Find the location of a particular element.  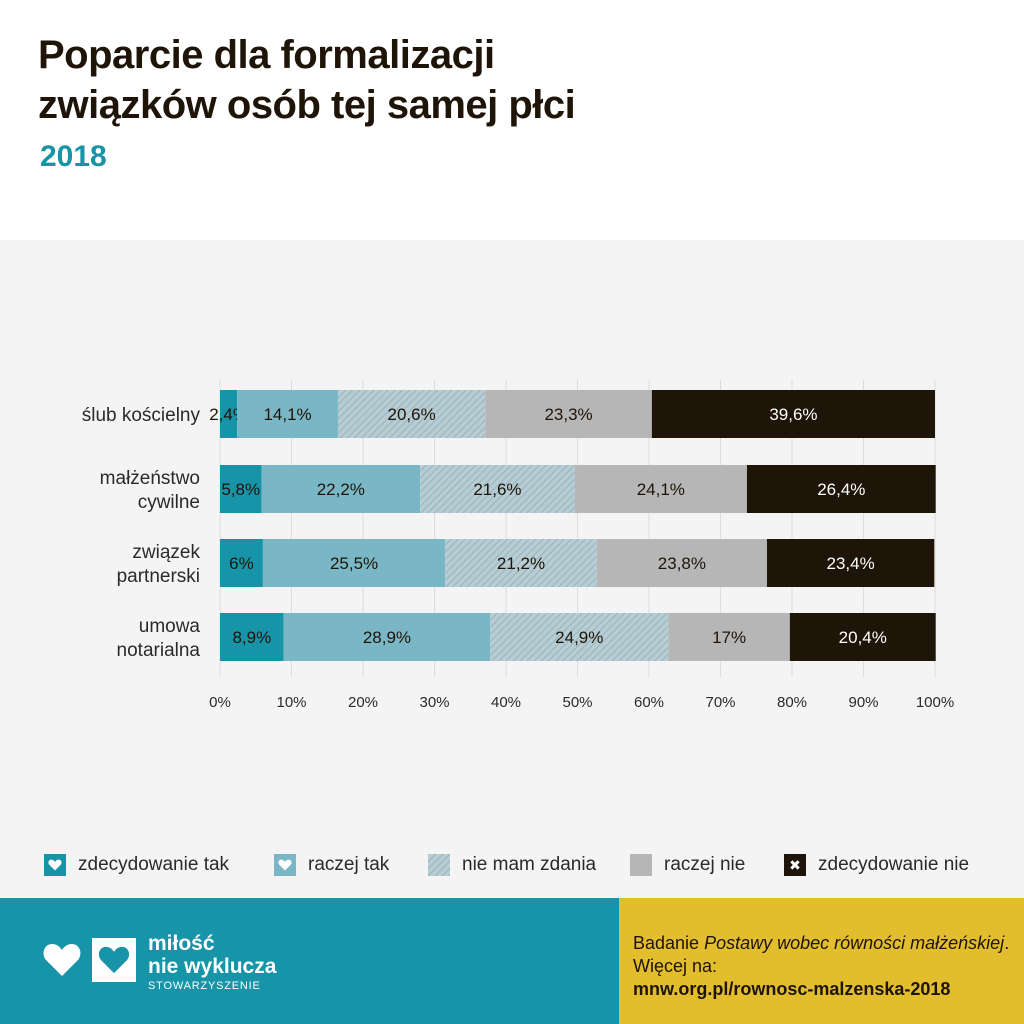

data-label: 21,2% is located at coordinates (521, 563).